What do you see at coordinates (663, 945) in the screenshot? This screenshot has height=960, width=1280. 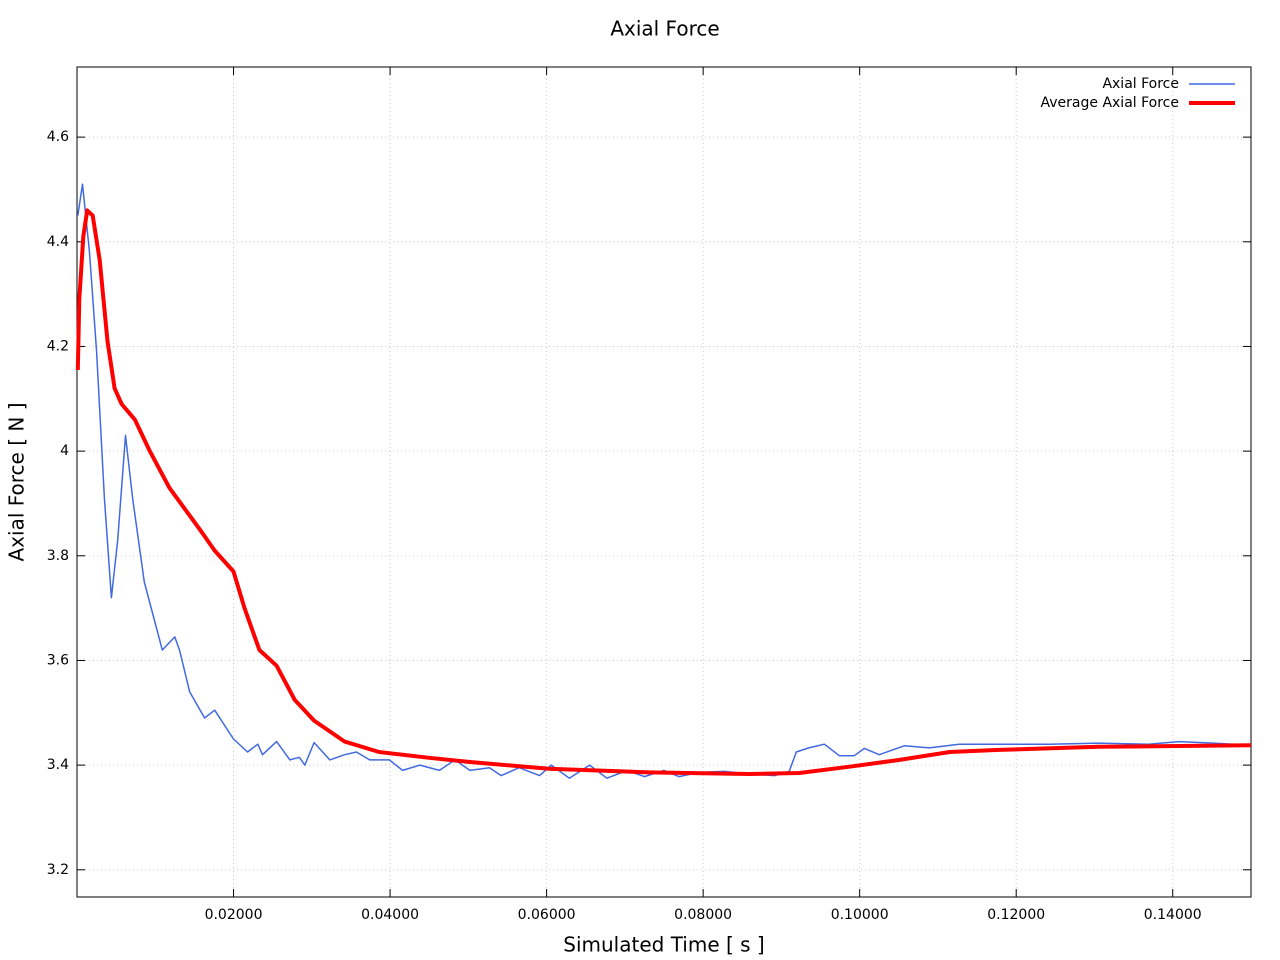 I see `x-axis-label: Simulated Time [ s ]` at bounding box center [663, 945].